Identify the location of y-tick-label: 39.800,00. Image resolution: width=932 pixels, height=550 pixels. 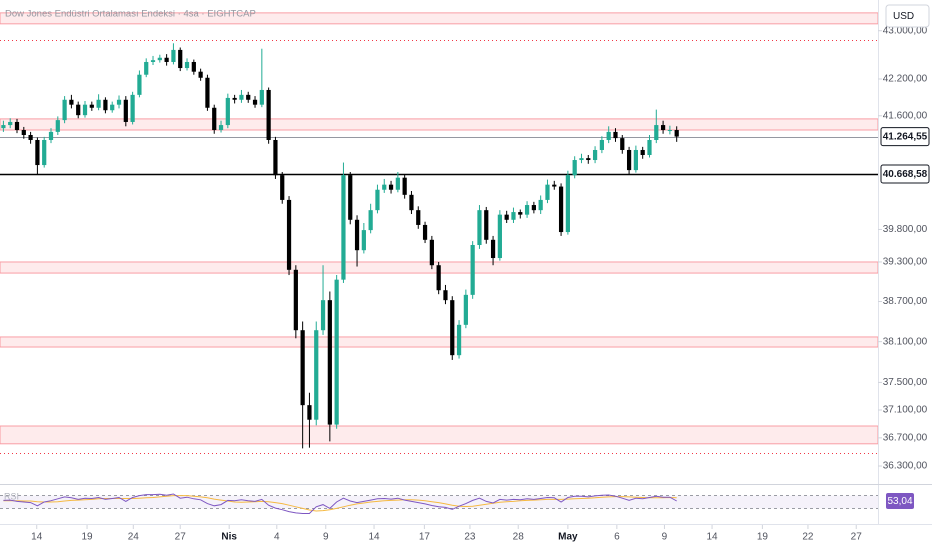
(905, 229).